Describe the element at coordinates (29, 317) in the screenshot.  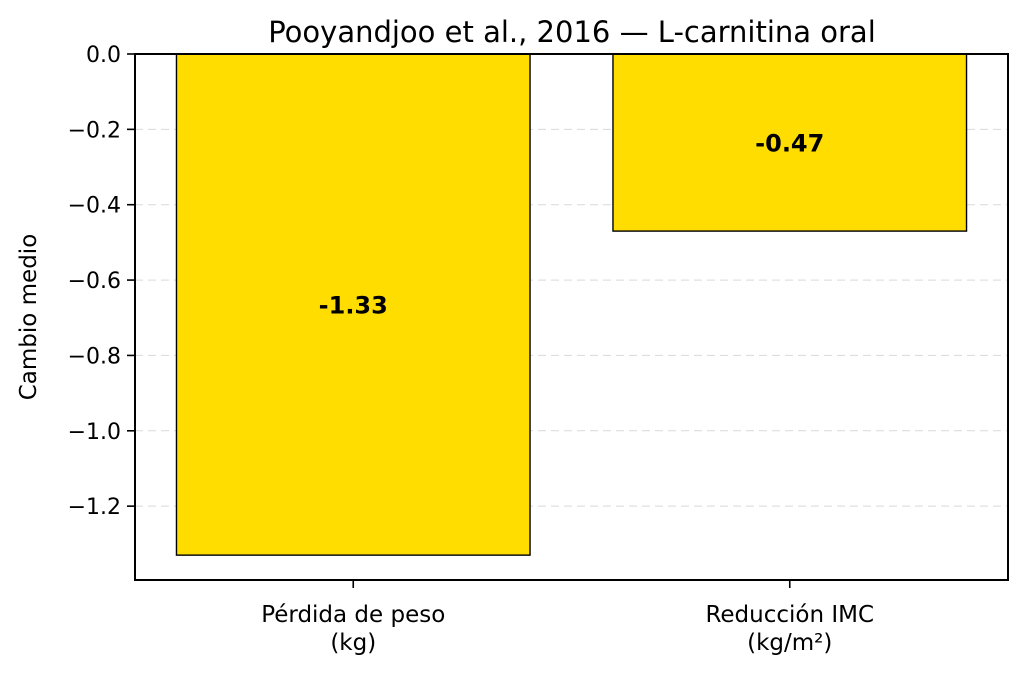
I see `y-axis-label: Cambio medio` at that location.